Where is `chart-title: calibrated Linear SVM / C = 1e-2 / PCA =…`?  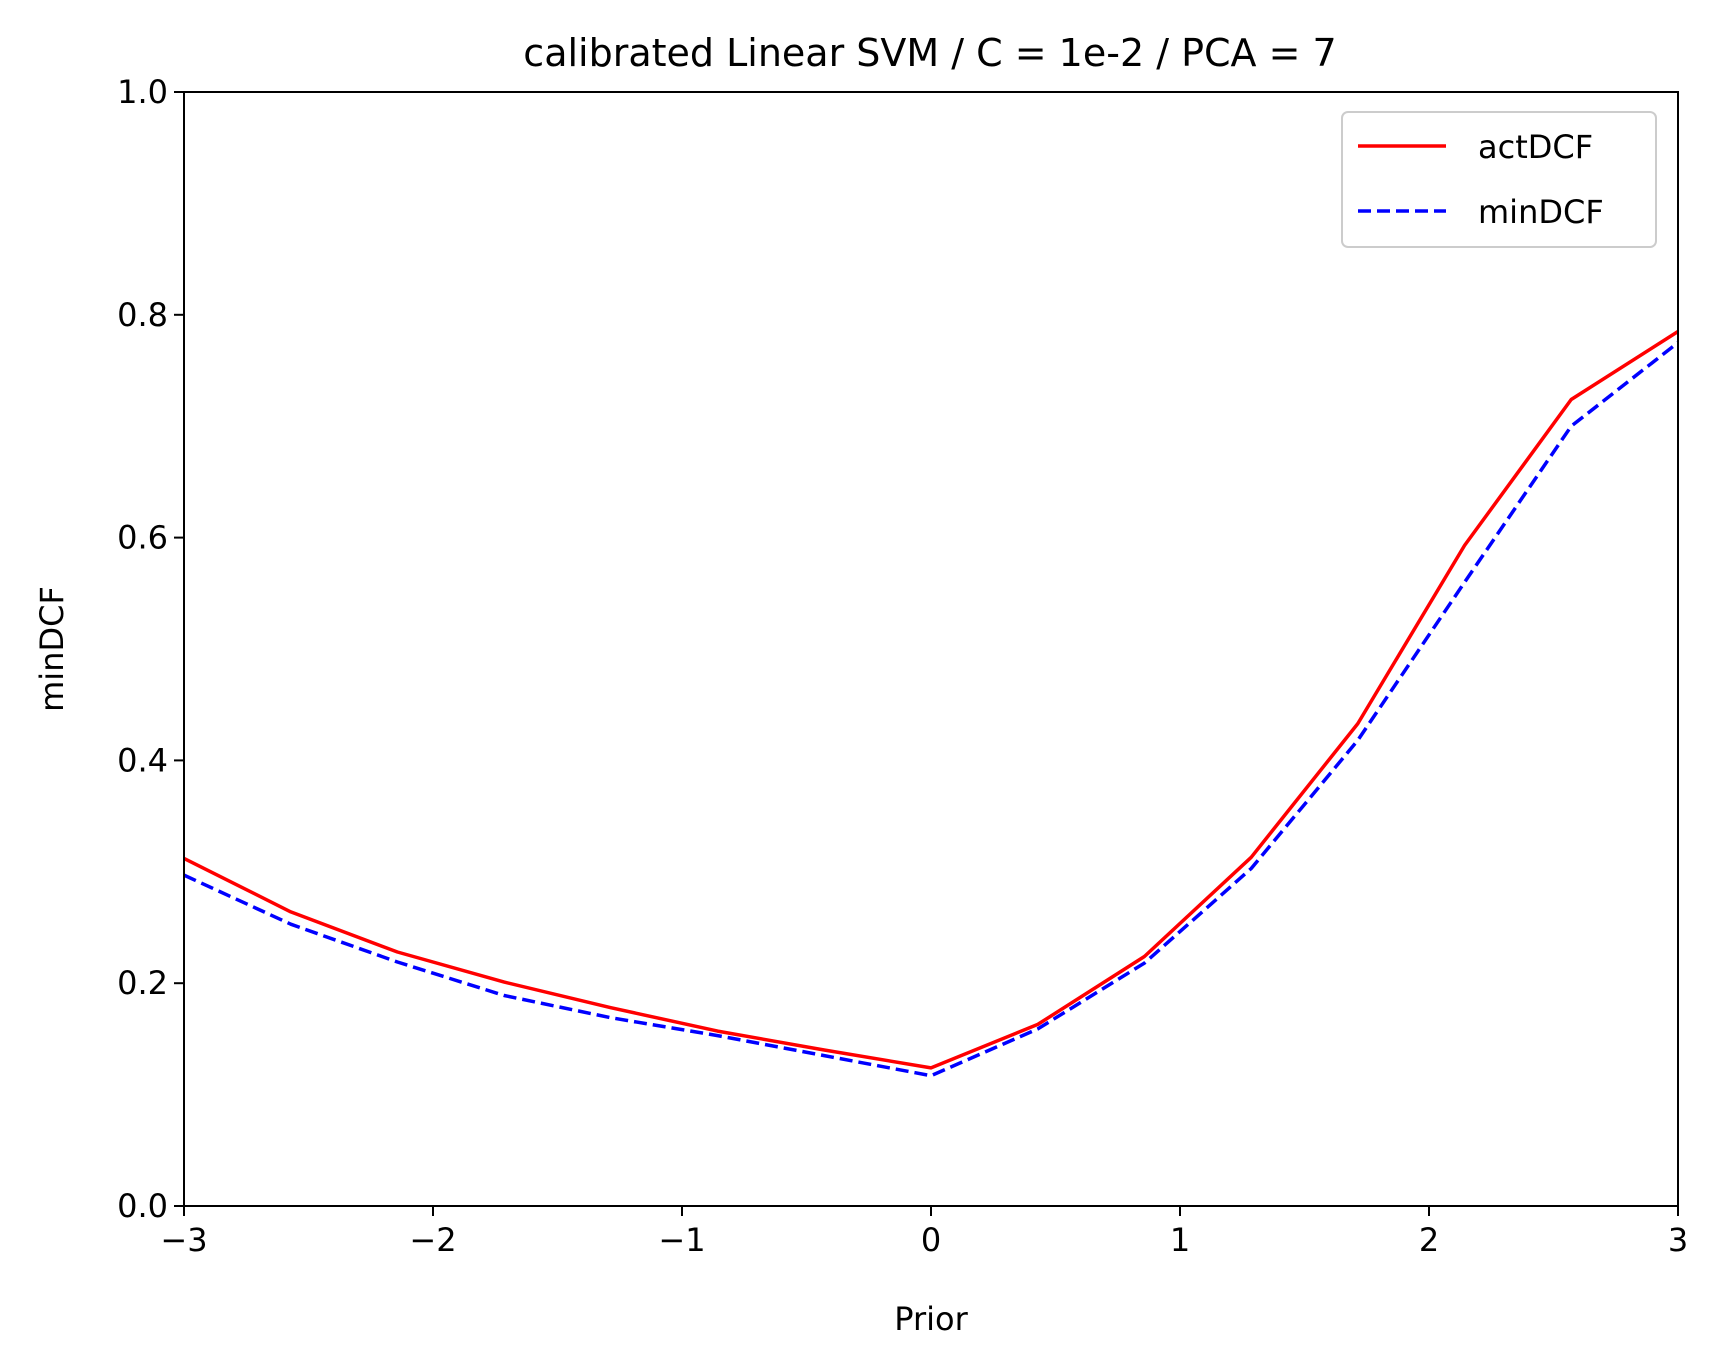
chart-title: calibrated Linear SVM / C = 1e-2 / PCA =… is located at coordinates (929, 53).